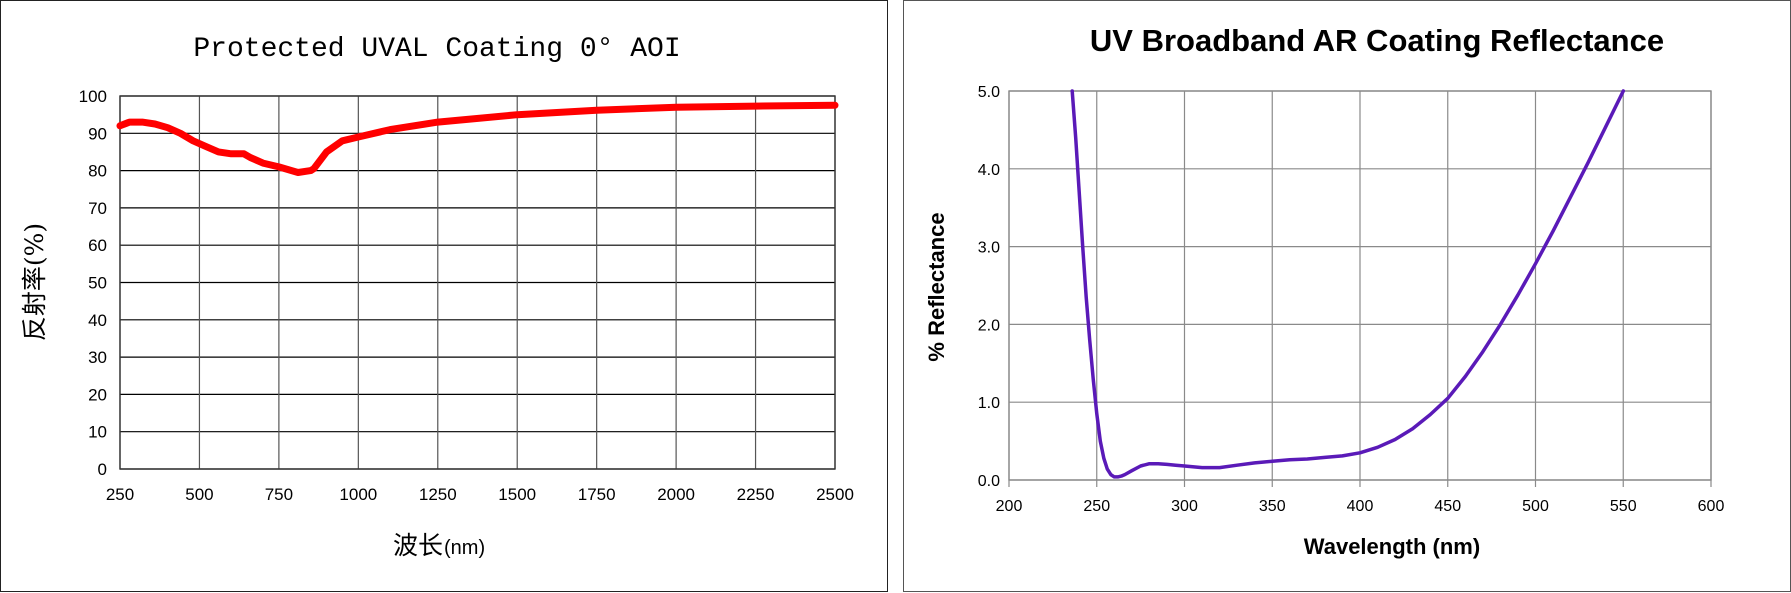  Describe the element at coordinates (676, 494) in the screenshot. I see `x-tick-label: 2000` at that location.